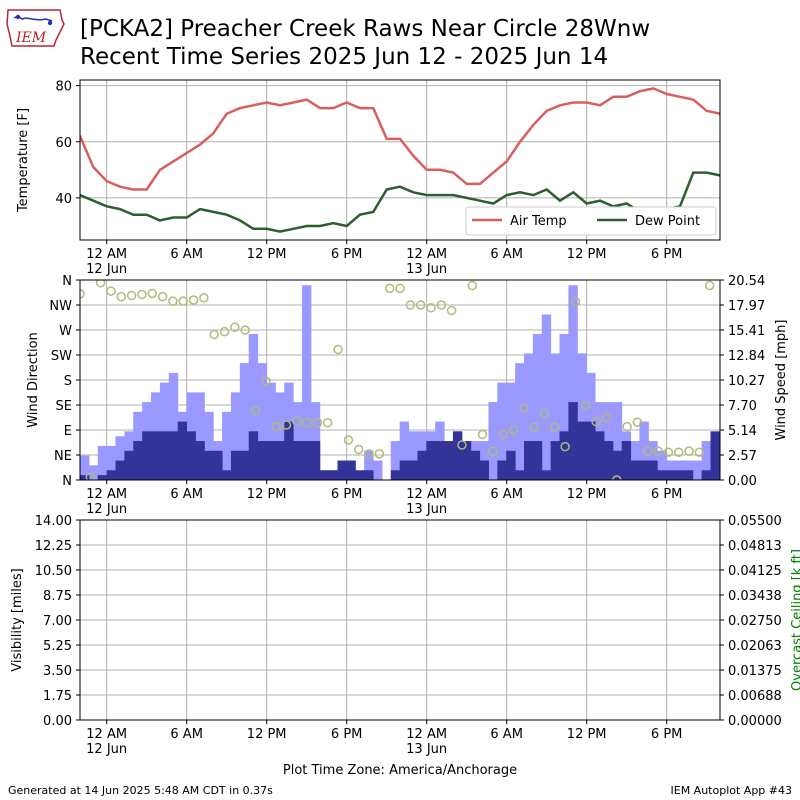 Image resolution: width=800 pixels, height=800 pixels. I want to click on ceiling-tick-label: 0.04125, so click(755, 571).